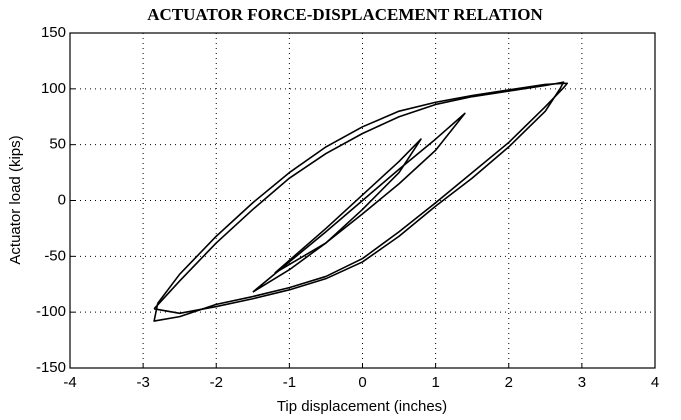  I want to click on x-tick-label: -1, so click(289, 382).